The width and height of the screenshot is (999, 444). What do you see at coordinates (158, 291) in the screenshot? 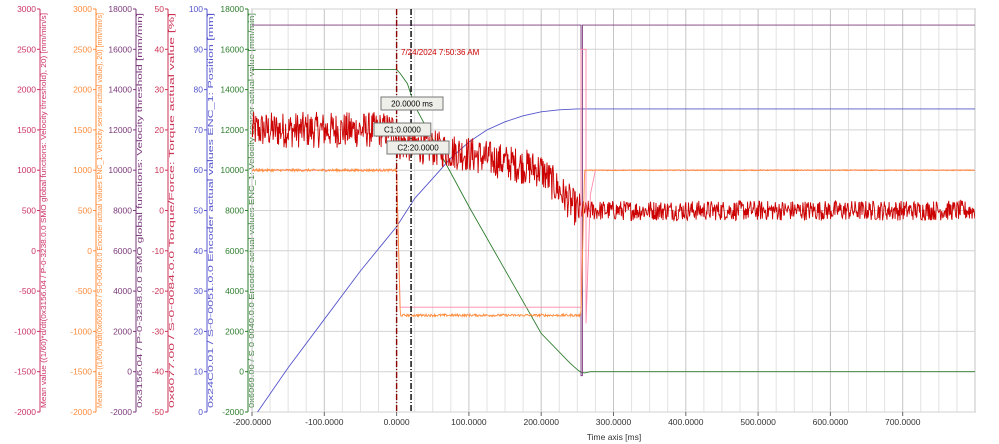
I see `y-tick-label: -20` at bounding box center [158, 291].